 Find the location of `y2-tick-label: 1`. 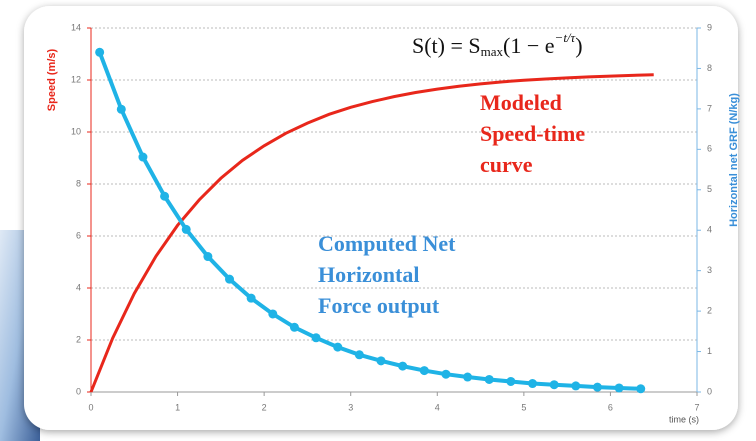

y2-tick-label: 1 is located at coordinates (709, 351).